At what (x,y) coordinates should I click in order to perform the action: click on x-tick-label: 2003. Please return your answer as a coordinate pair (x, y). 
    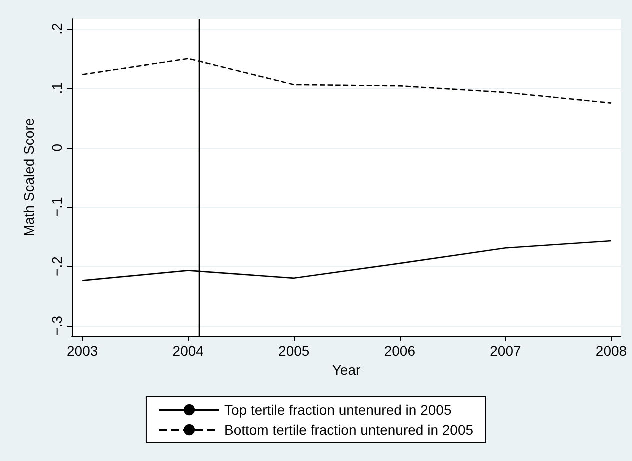
    Looking at the image, I should click on (82, 351).